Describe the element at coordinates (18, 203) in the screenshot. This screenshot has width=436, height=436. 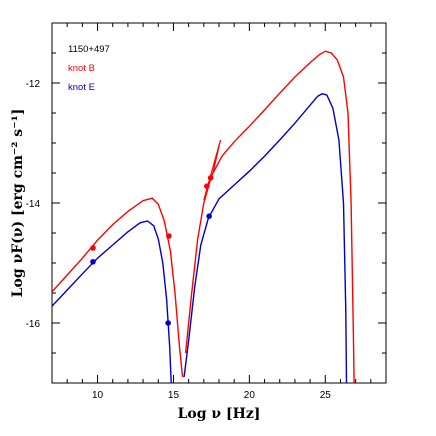
I see `y-axis-label: Log νF(ν) [erg cm⁻² s⁻¹]` at that location.